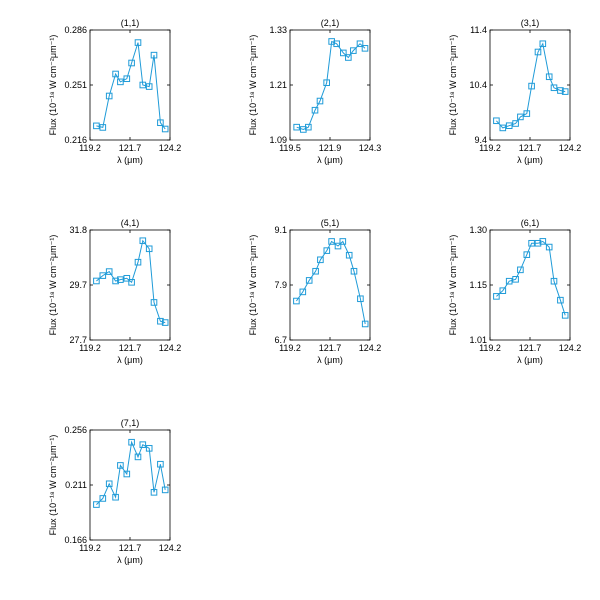 This screenshot has width=600, height=600. What do you see at coordinates (330, 223) in the screenshot?
I see `panel-title: (5,1)` at bounding box center [330, 223].